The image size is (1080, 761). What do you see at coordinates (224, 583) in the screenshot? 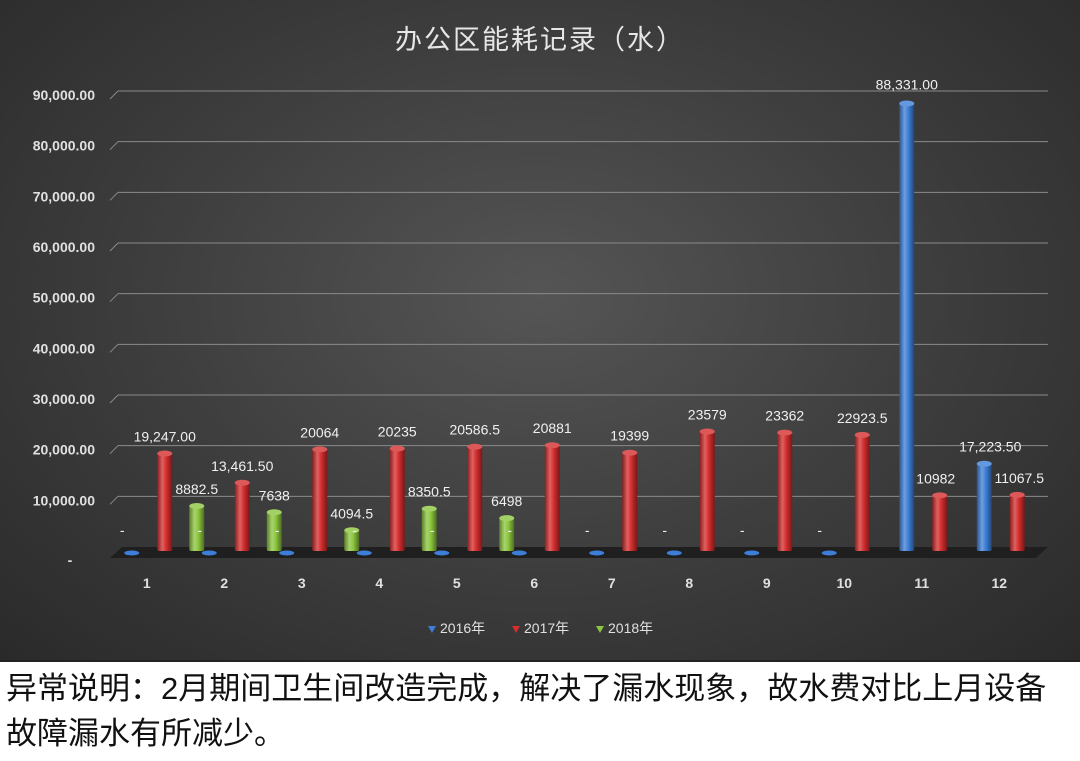
I see `x-tick-label: 2` at bounding box center [224, 583].